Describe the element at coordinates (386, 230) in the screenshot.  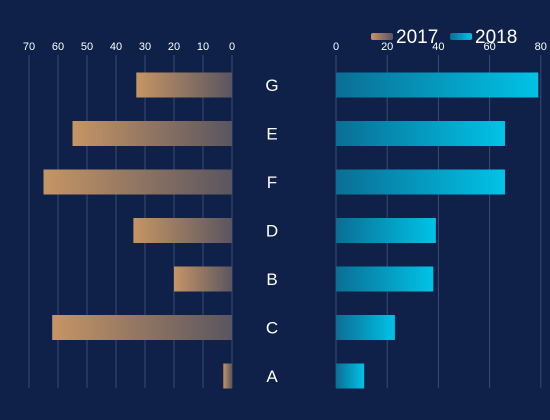
I see `bar-2018-D` at that location.